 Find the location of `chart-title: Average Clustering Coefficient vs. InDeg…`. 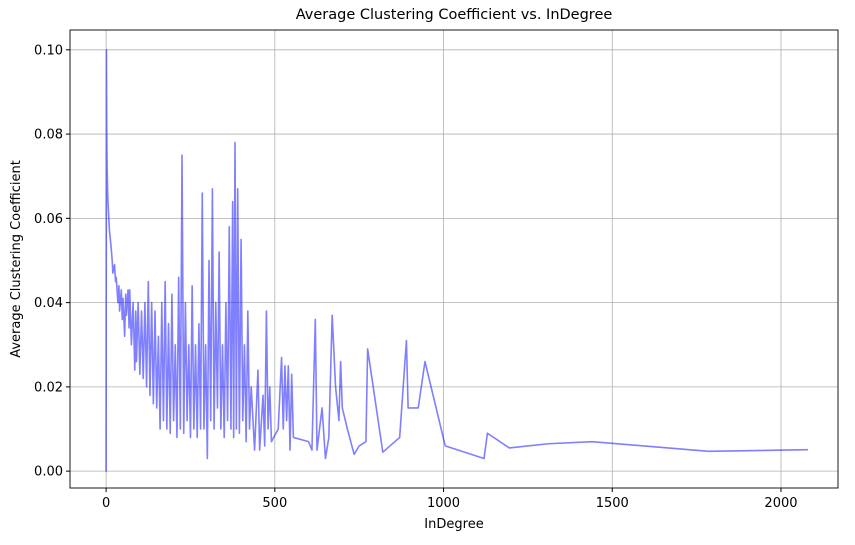

chart-title: Average Clustering Coefficient vs. InDeg… is located at coordinates (454, 15).